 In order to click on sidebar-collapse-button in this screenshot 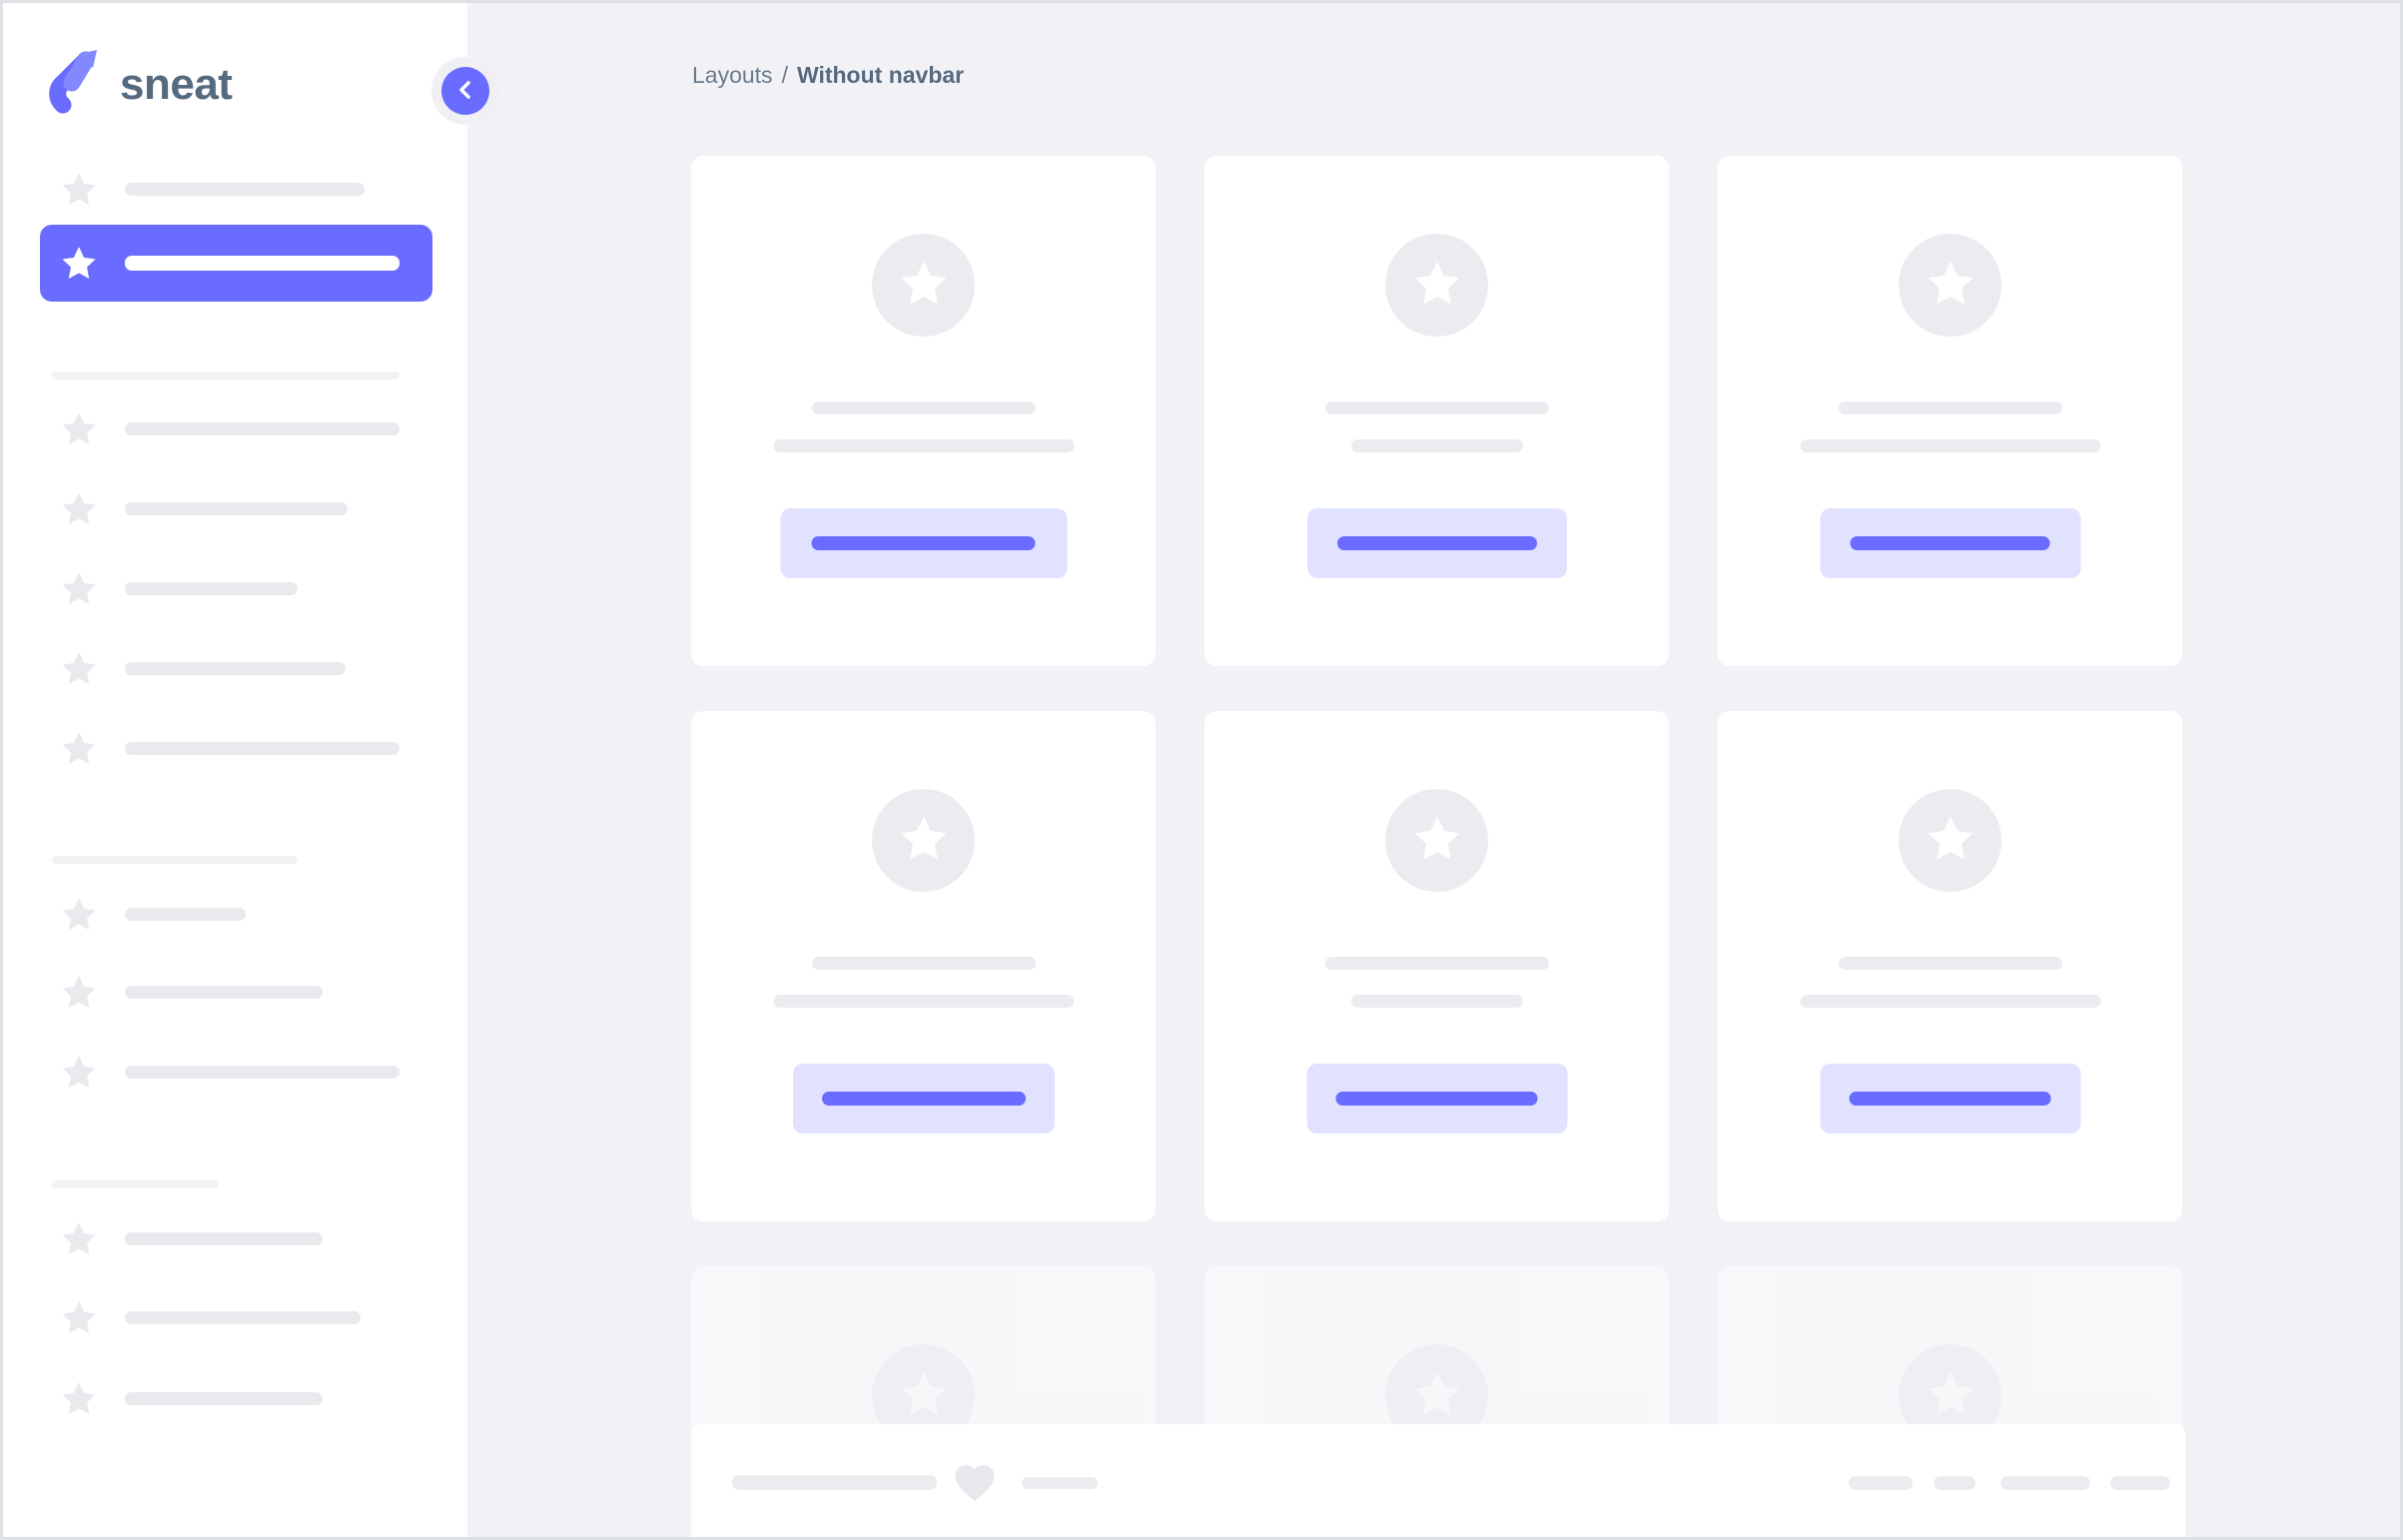, I will do `click(465, 91)`.